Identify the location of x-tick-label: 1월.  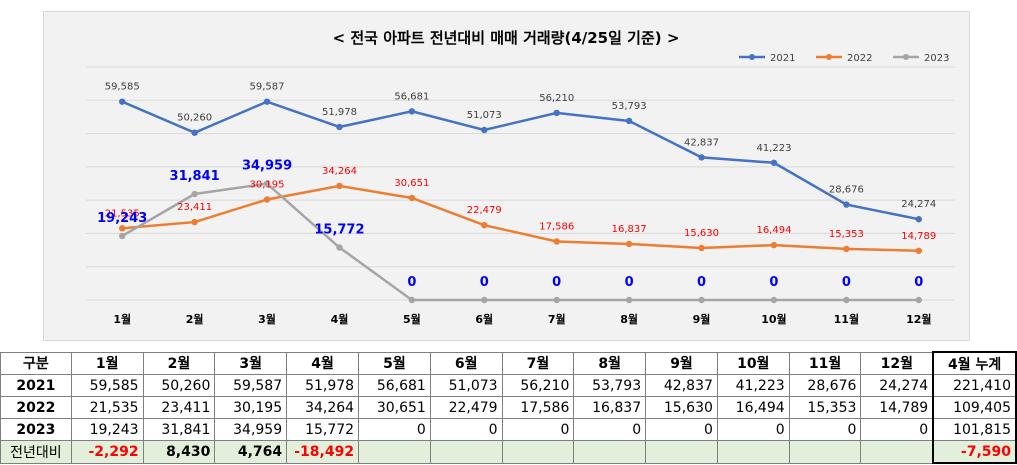
(122, 319).